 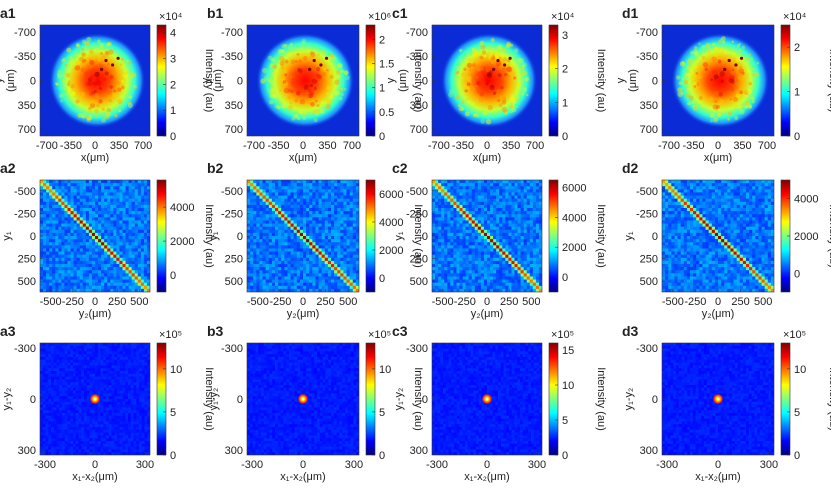 What do you see at coordinates (8, 331) in the screenshot?
I see `panel-label: a3` at bounding box center [8, 331].